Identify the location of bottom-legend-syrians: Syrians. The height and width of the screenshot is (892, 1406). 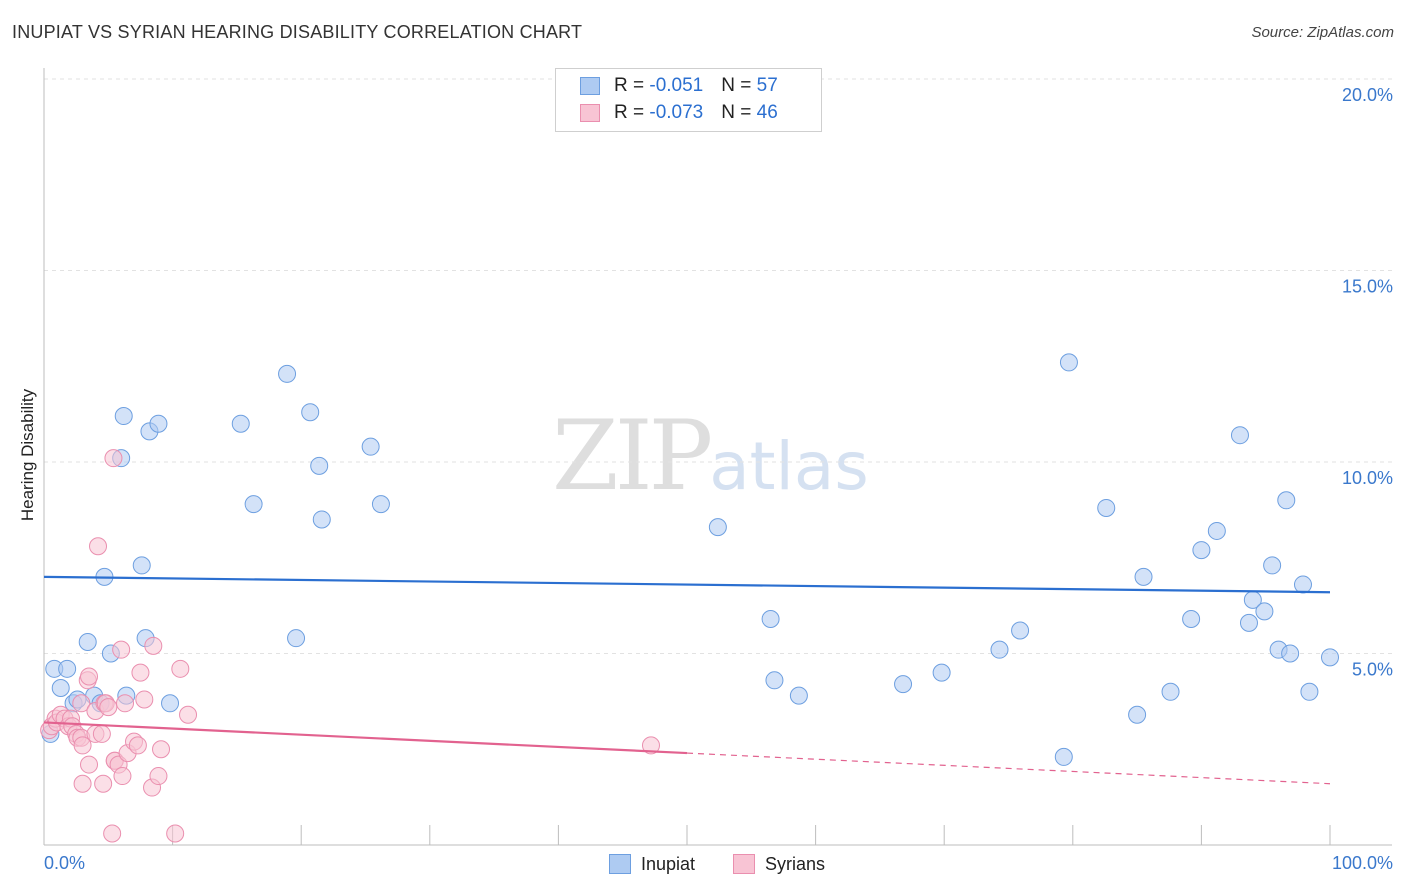
(779, 864).